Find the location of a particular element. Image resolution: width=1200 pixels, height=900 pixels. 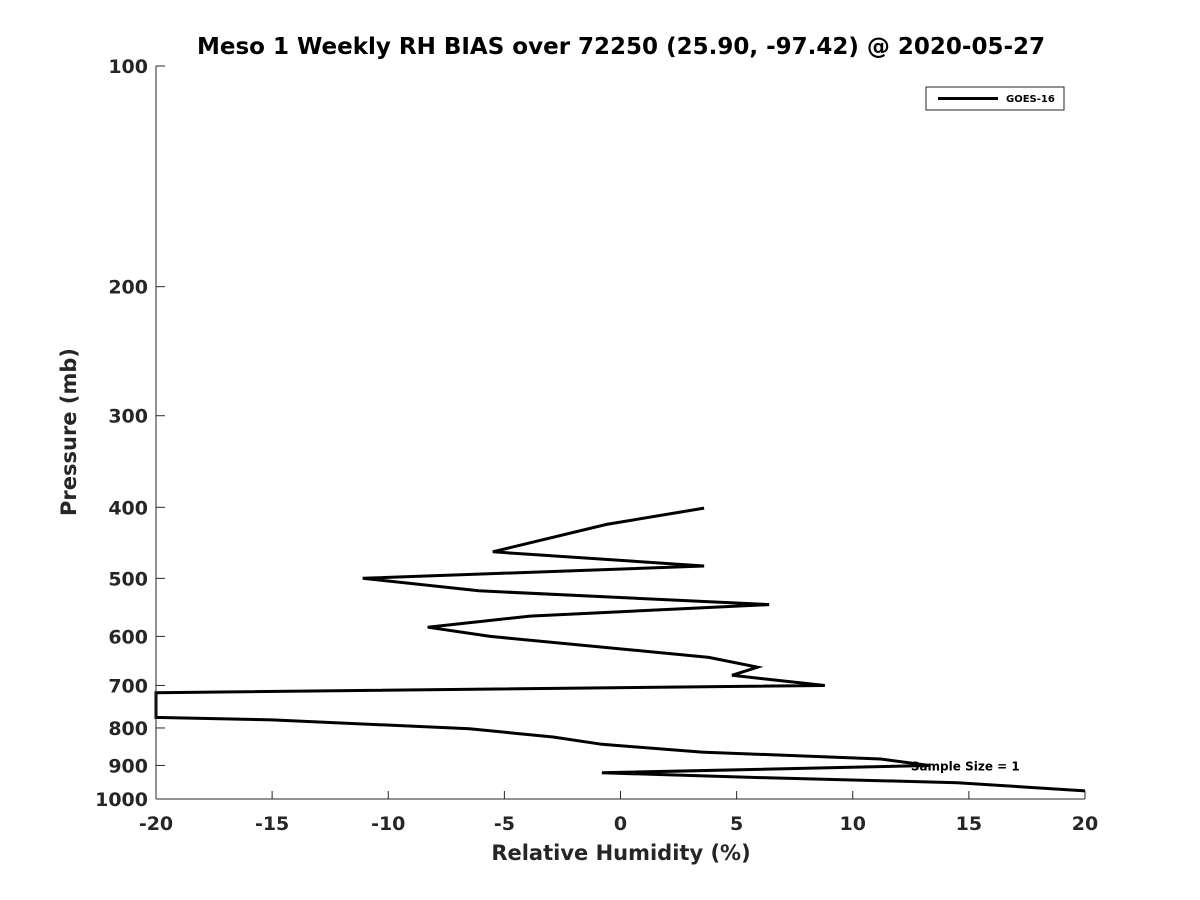

y-tick-label: 900 is located at coordinates (128, 766).